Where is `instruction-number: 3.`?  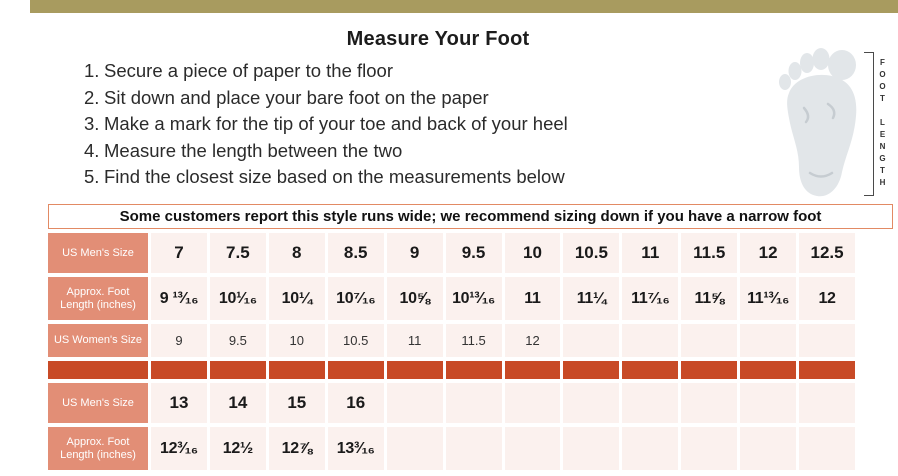 instruction-number: 3. is located at coordinates (92, 123).